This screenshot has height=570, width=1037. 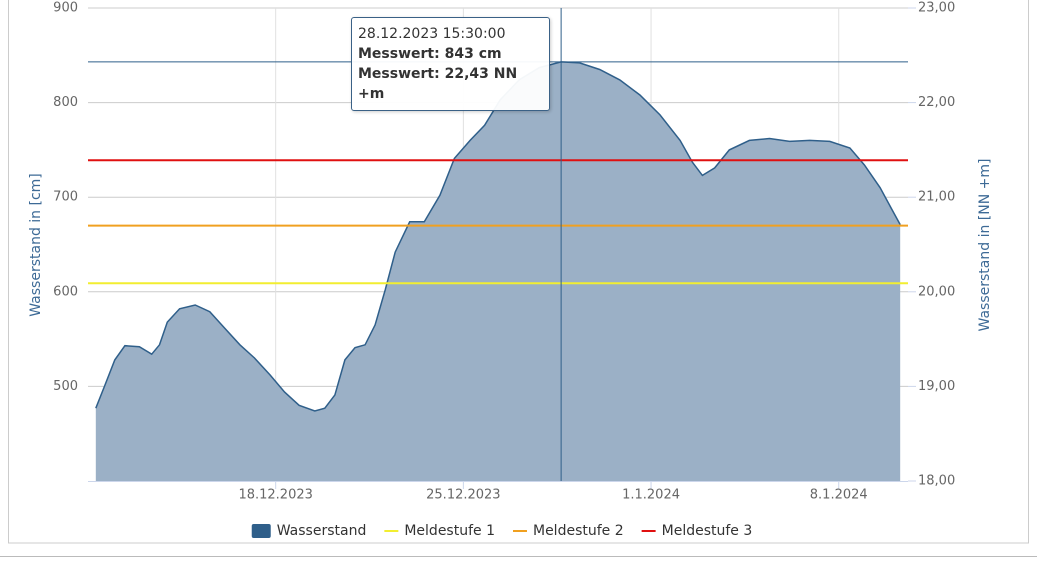 What do you see at coordinates (936, 102) in the screenshot?
I see `y2-tick-label: 22,00` at bounding box center [936, 102].